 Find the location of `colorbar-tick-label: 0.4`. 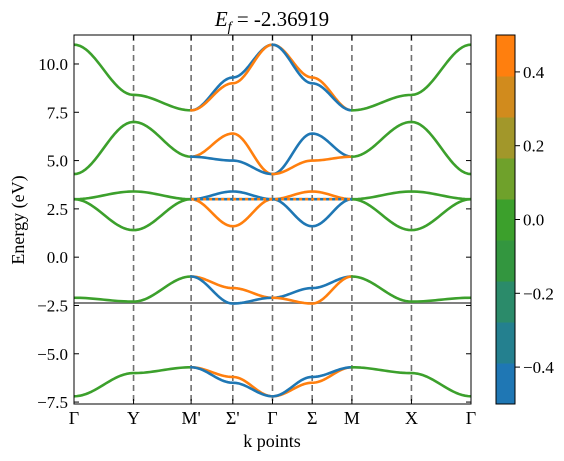

colorbar-tick-label: 0.4 is located at coordinates (534, 72).